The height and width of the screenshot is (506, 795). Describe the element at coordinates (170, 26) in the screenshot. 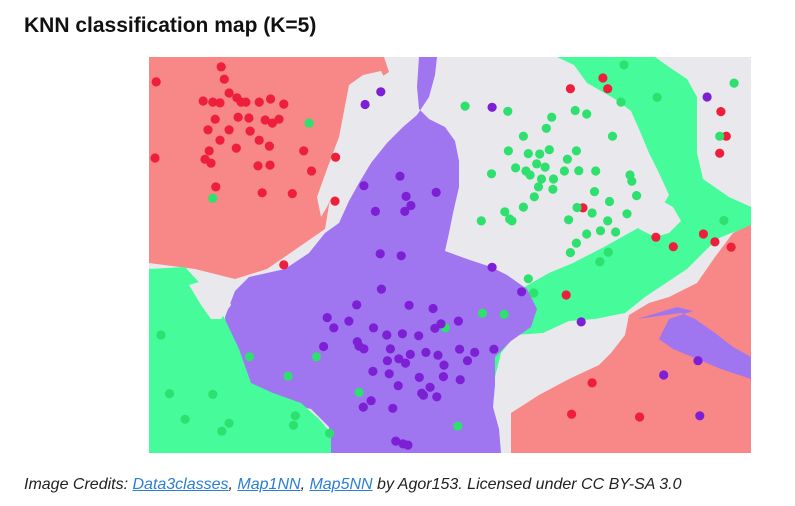

I see `chart-title: KNN classification map (K=5)` at that location.